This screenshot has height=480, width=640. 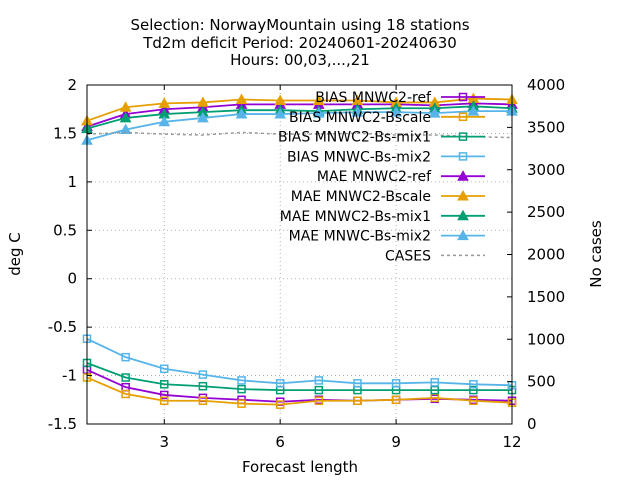 I want to click on y2-tick-label: 2500, so click(x=546, y=212).